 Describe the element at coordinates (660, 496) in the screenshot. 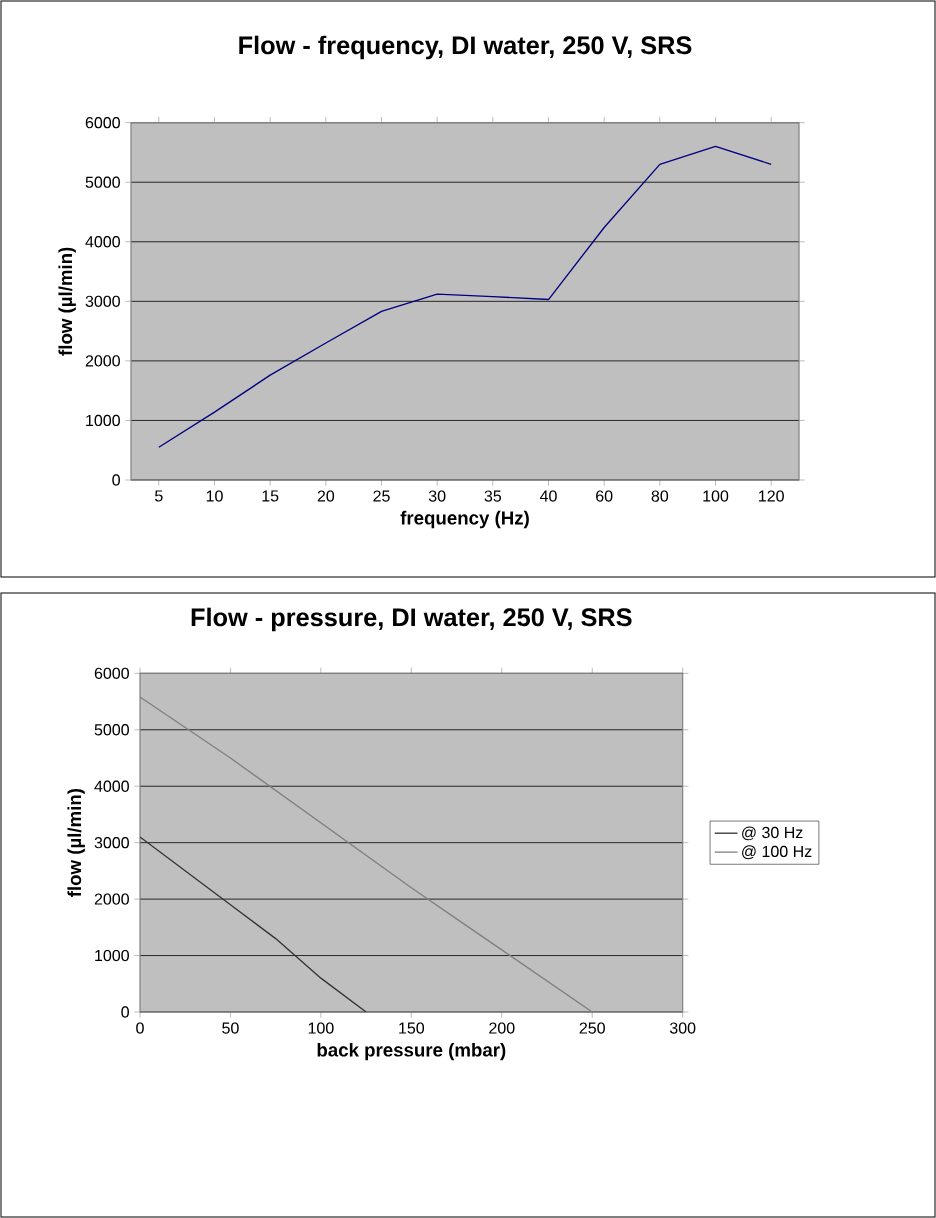

I see `x-tick-label: 80` at that location.